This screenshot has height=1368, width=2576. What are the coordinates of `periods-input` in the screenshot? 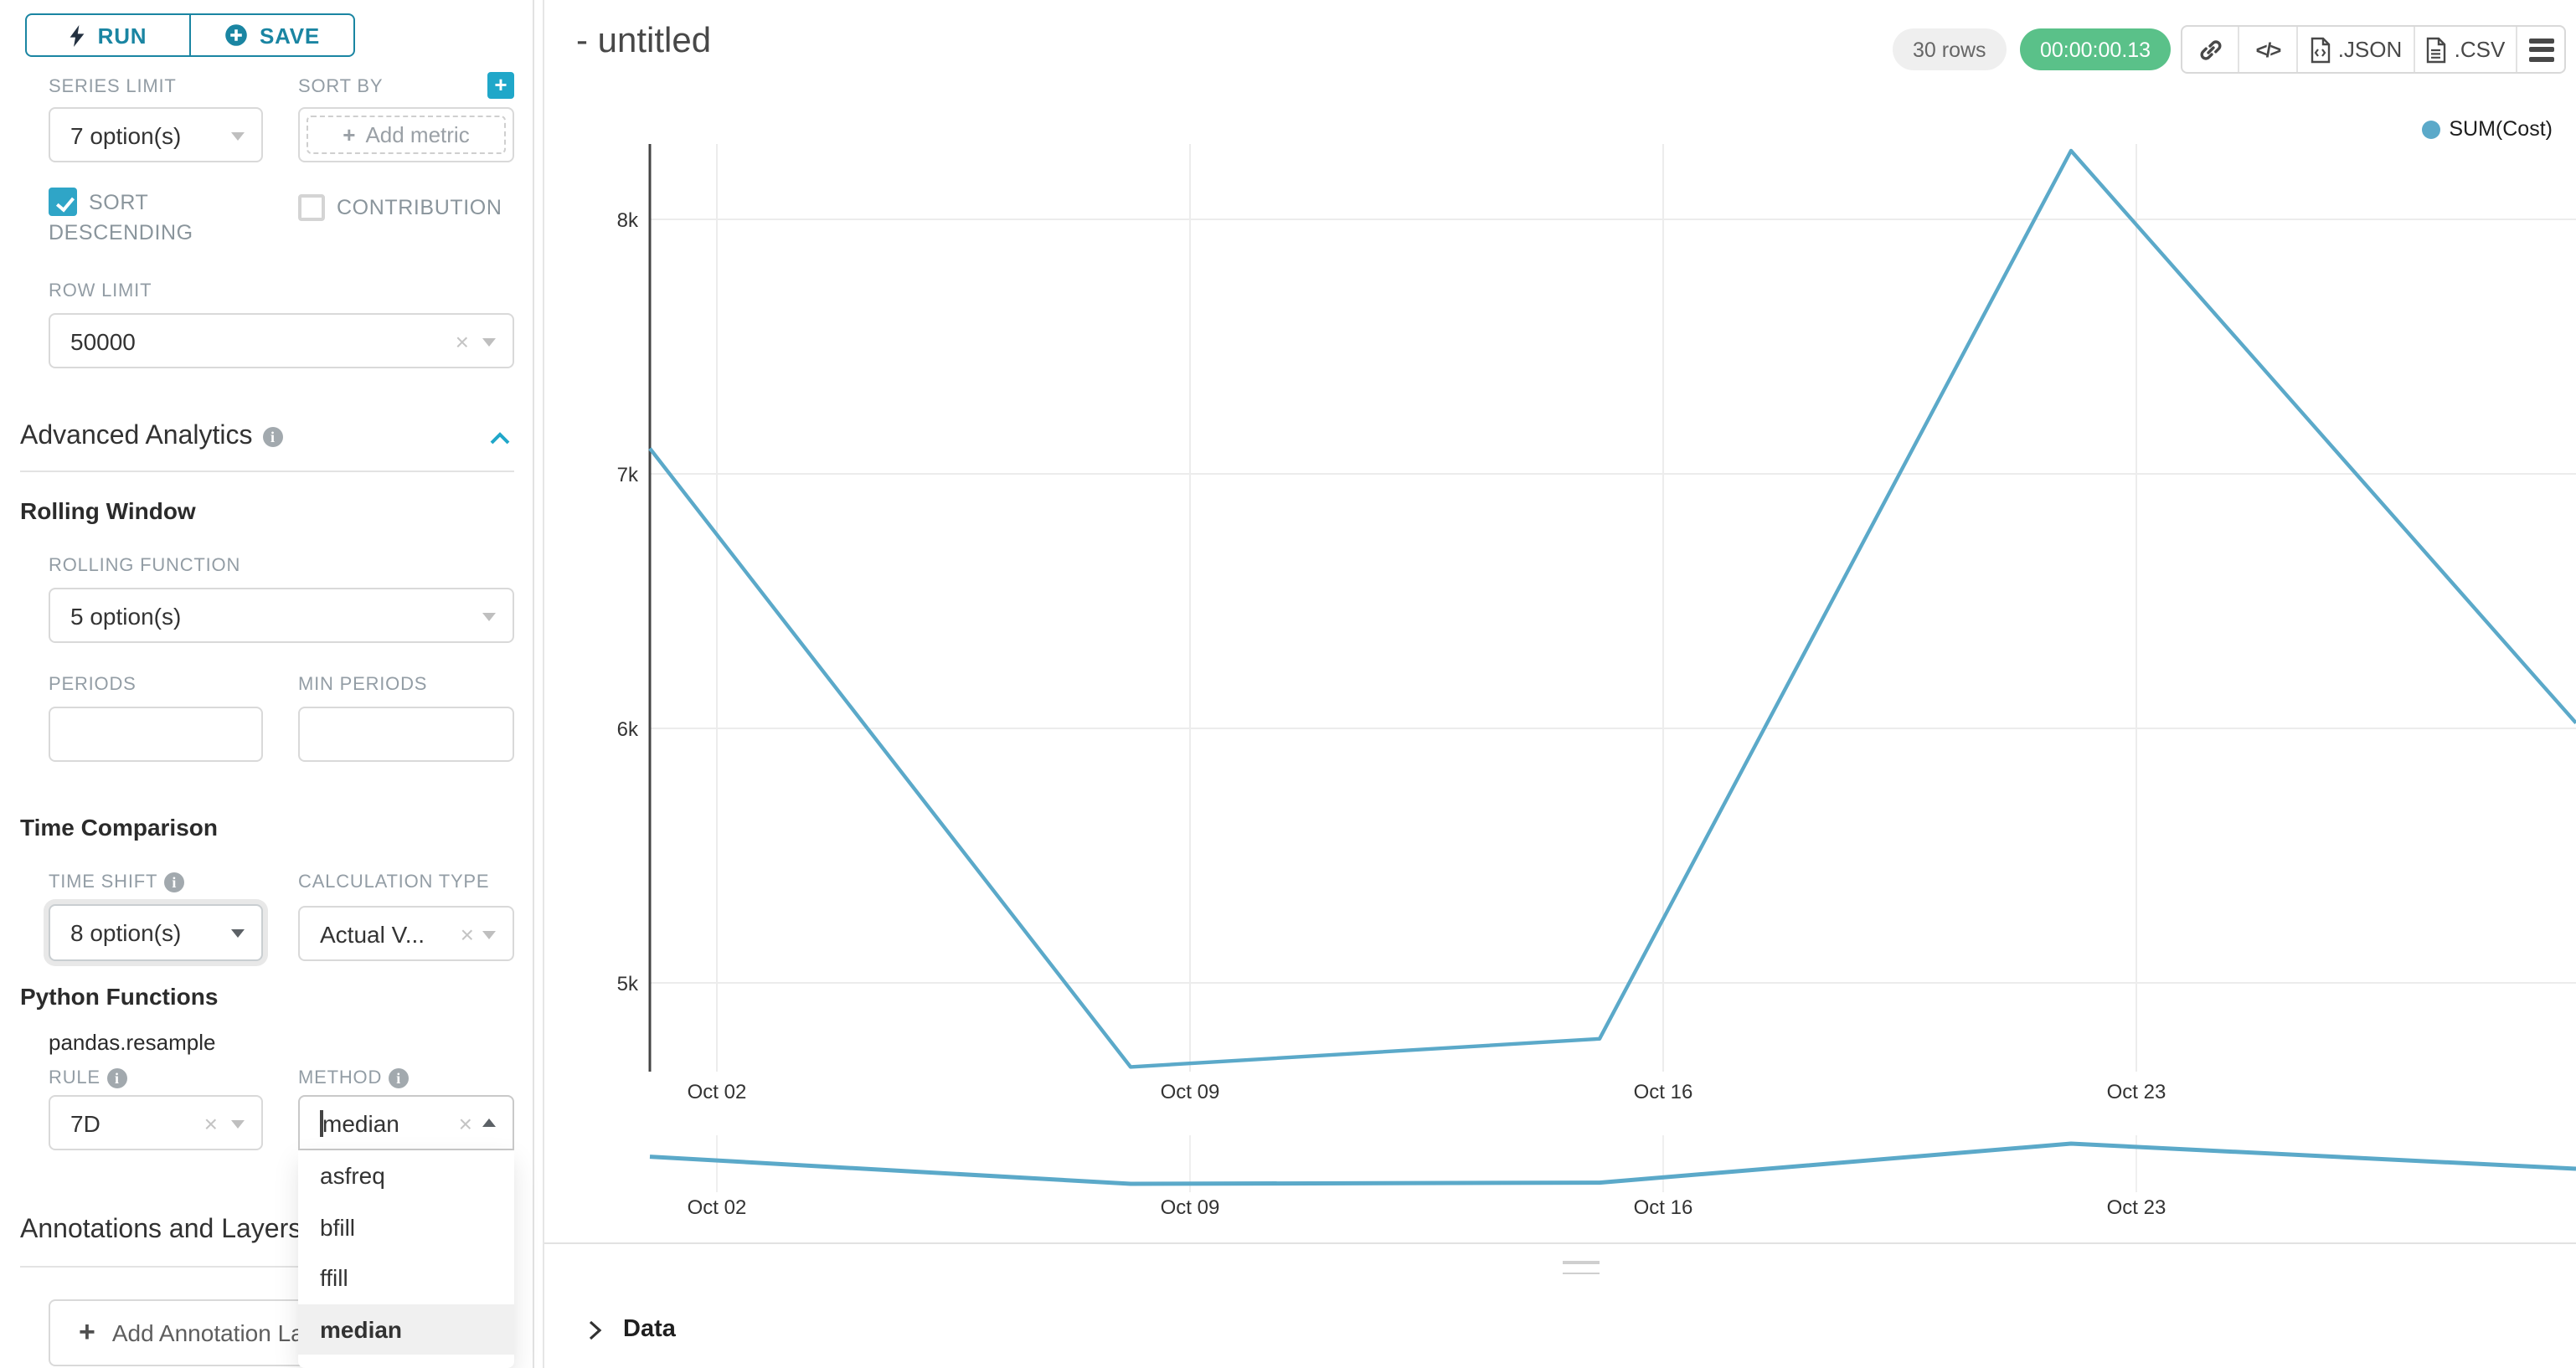 It's located at (156, 734).